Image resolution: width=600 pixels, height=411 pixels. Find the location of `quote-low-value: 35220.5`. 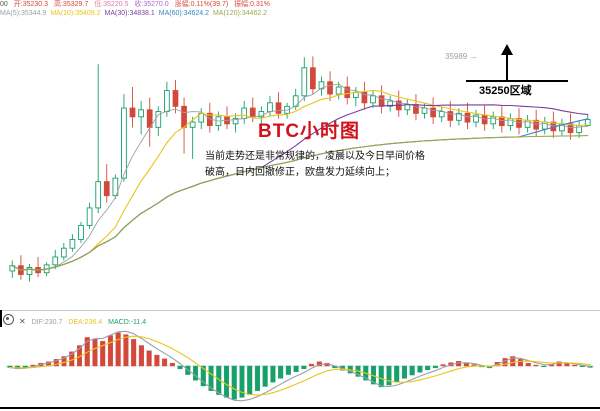

quote-low-value: 35220.5 is located at coordinates (116, 4).